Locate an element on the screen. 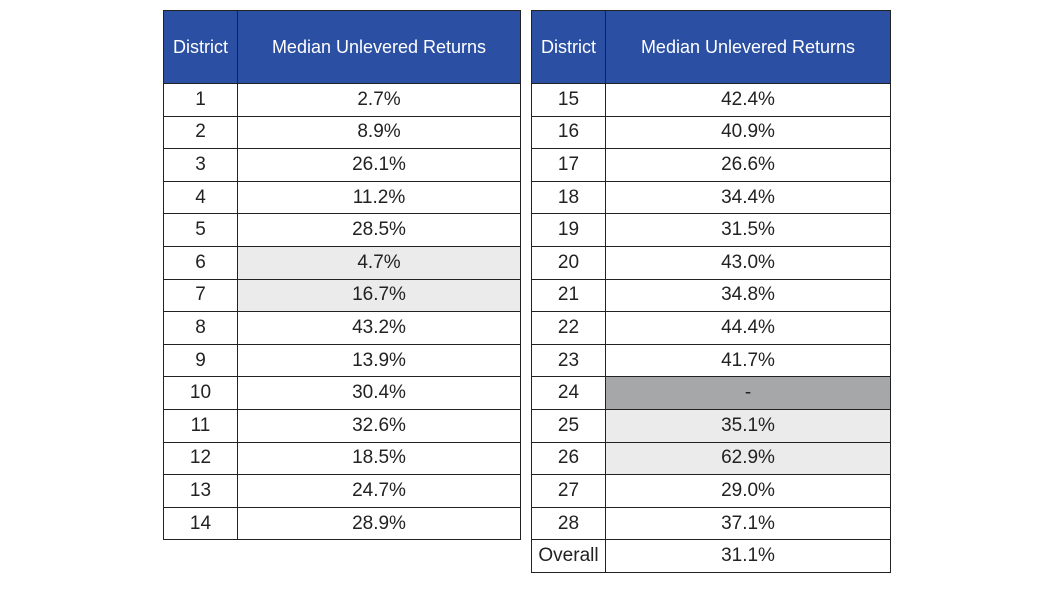  district-cell: 1 is located at coordinates (200, 100).